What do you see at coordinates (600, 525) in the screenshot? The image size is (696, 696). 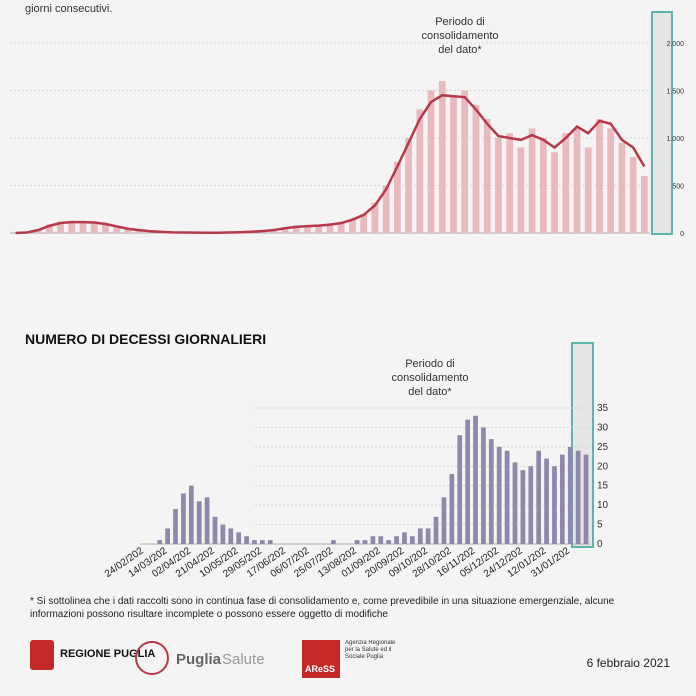 I see `y-tick-label: 5` at bounding box center [600, 525].